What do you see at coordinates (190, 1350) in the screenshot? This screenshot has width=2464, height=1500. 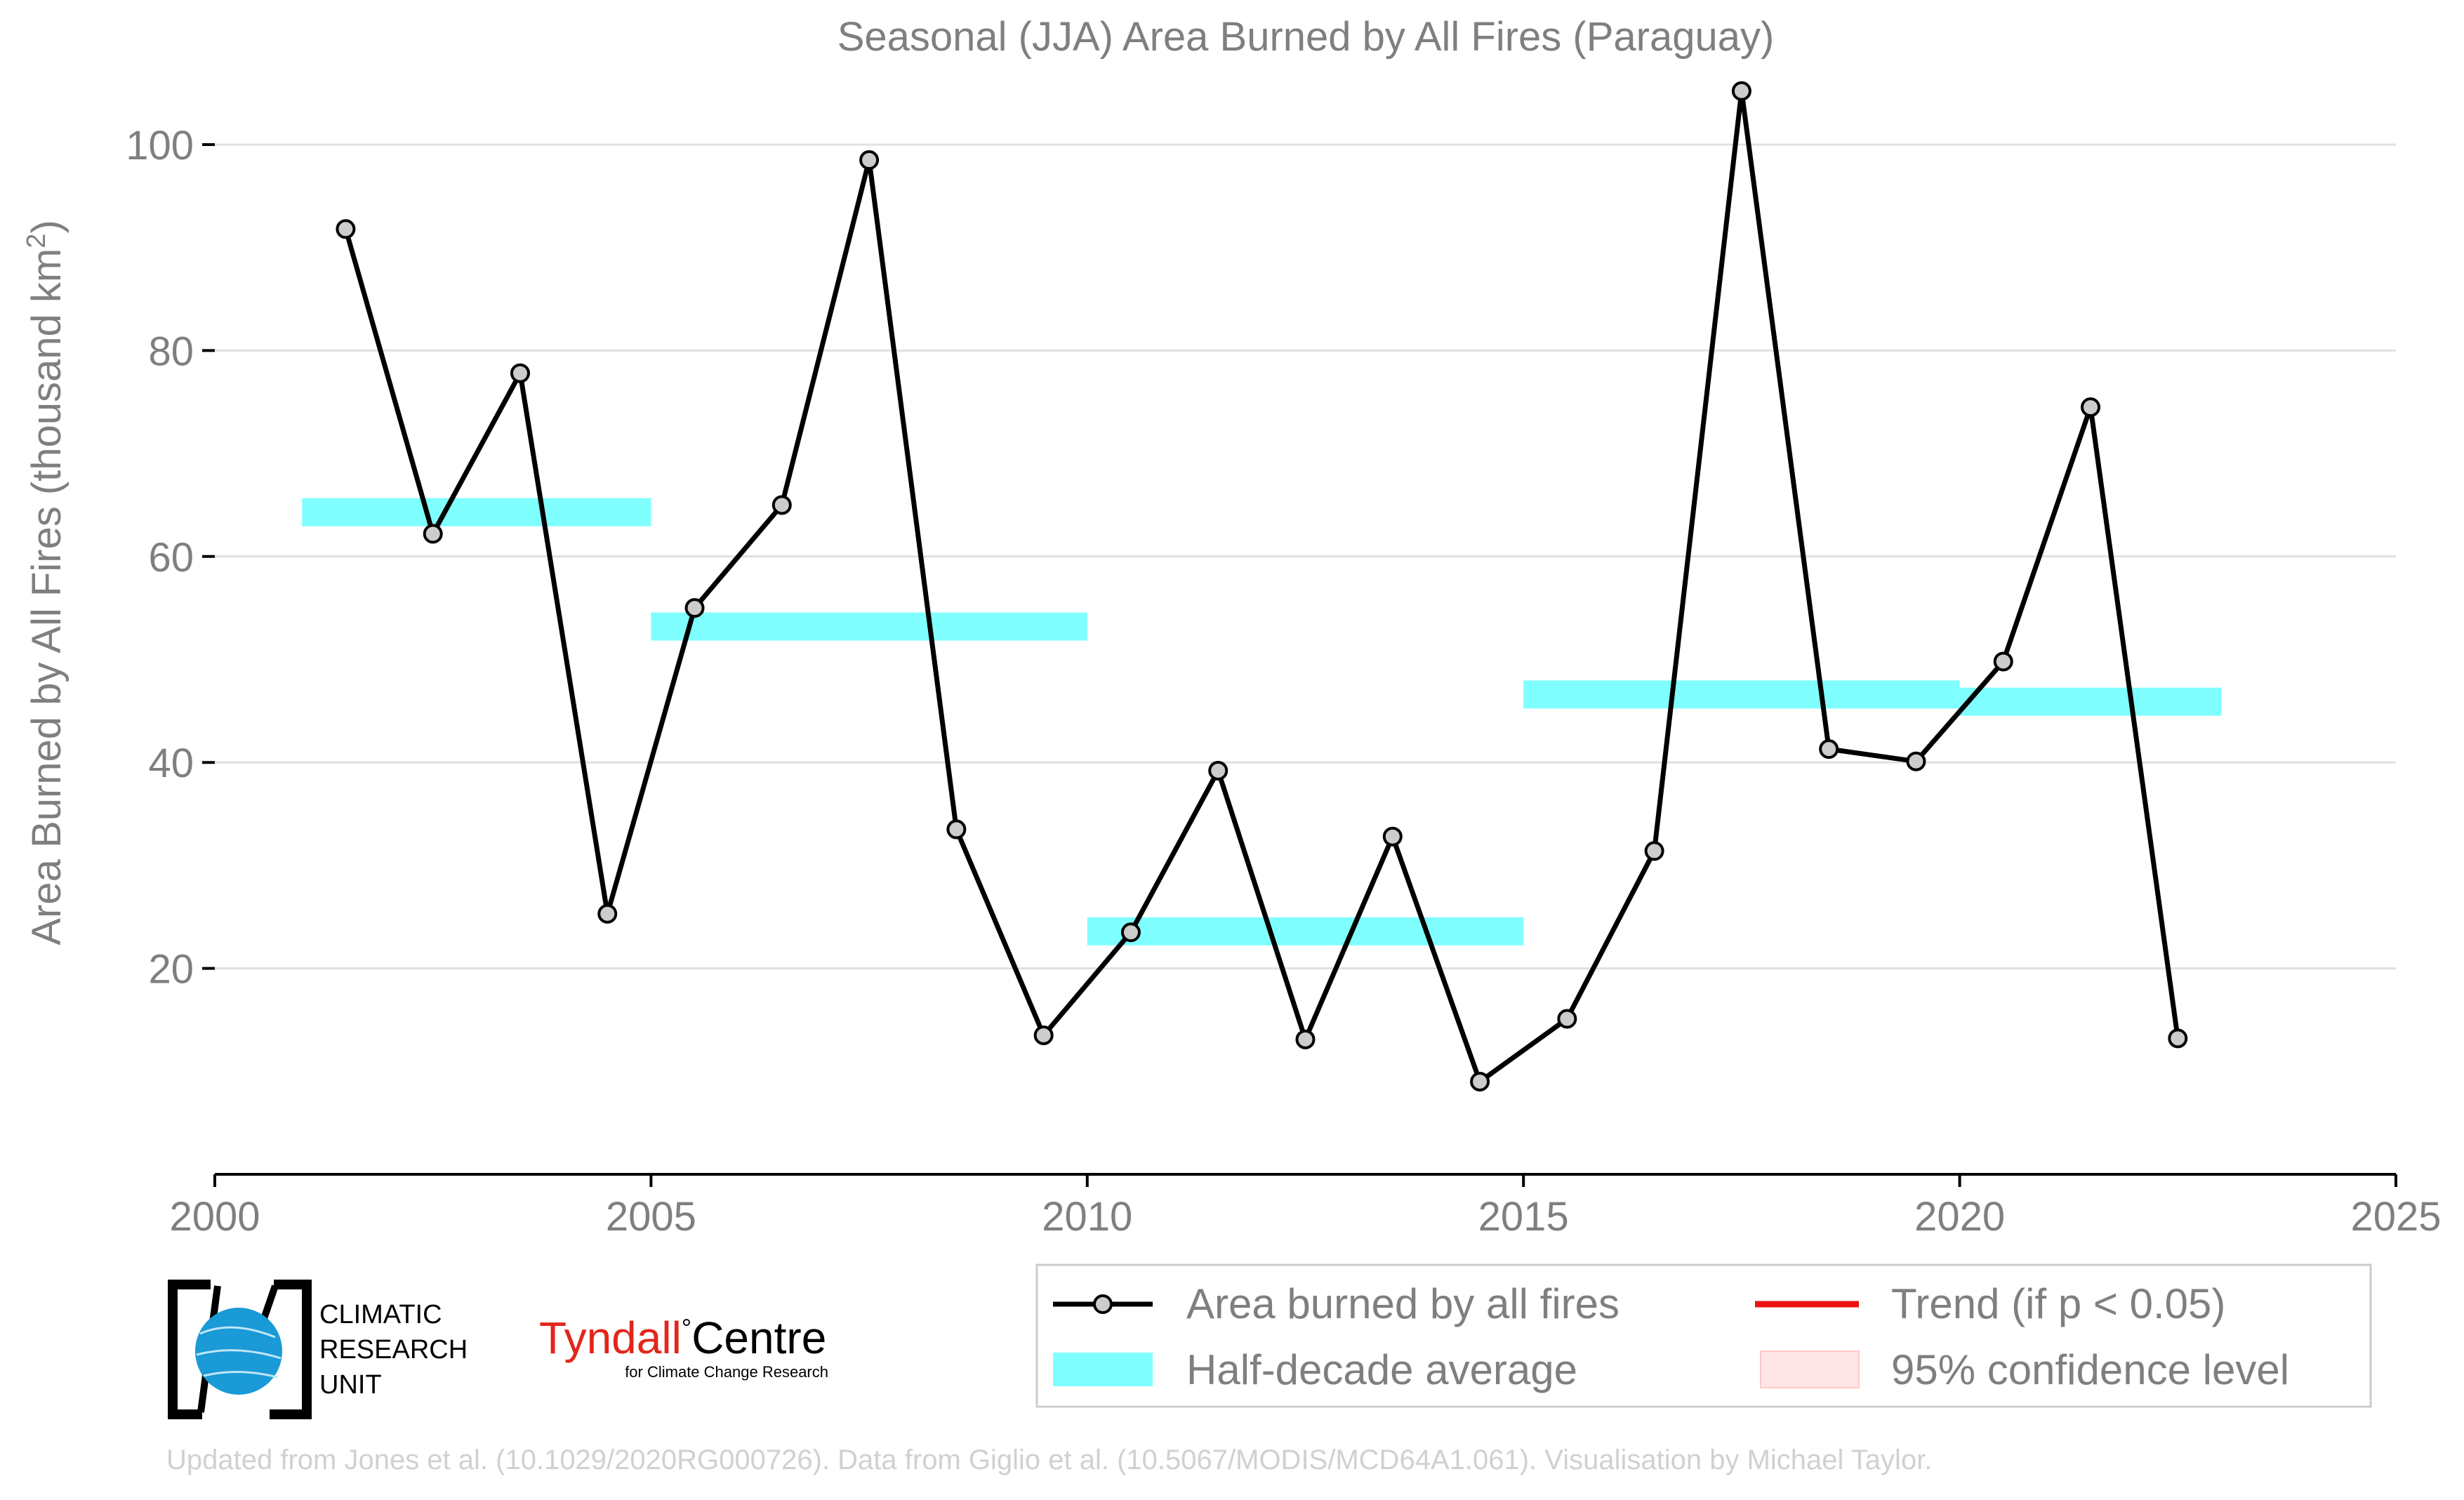 I see `cru-logo-left-bracket` at bounding box center [190, 1350].